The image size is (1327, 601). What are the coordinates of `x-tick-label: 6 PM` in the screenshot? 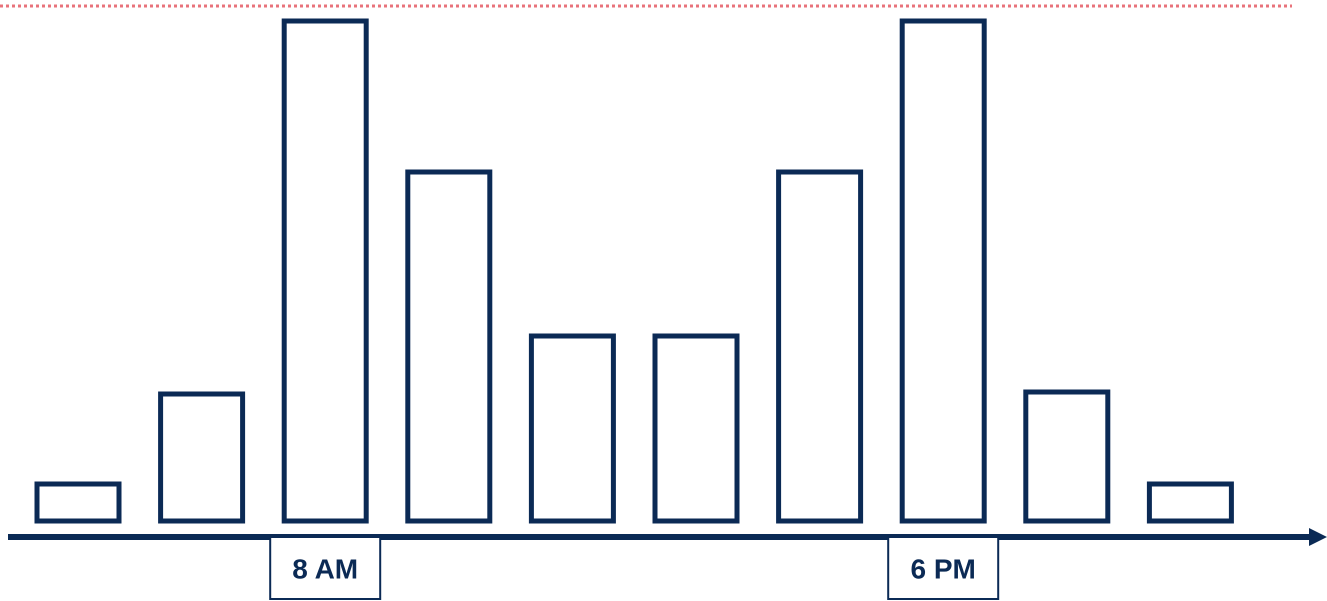 It's located at (943, 568).